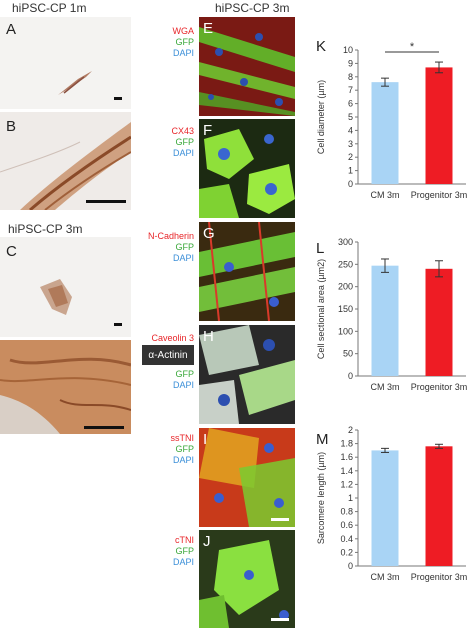  I want to click on stain-j-red: cTNI, so click(184, 540).